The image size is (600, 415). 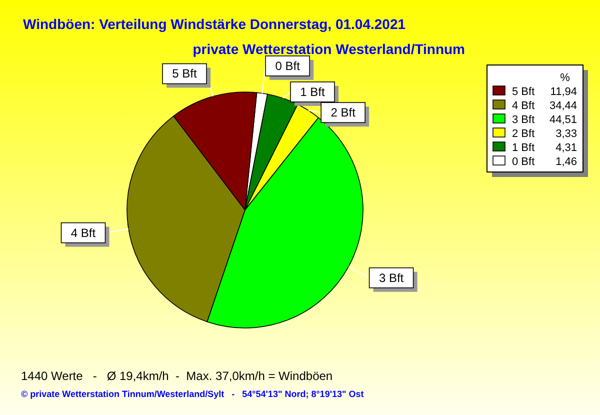 I want to click on text: 1440 Werte - Ø 19,4km/h - Max. 37,0km/h = Windböen, so click(x=177, y=376).